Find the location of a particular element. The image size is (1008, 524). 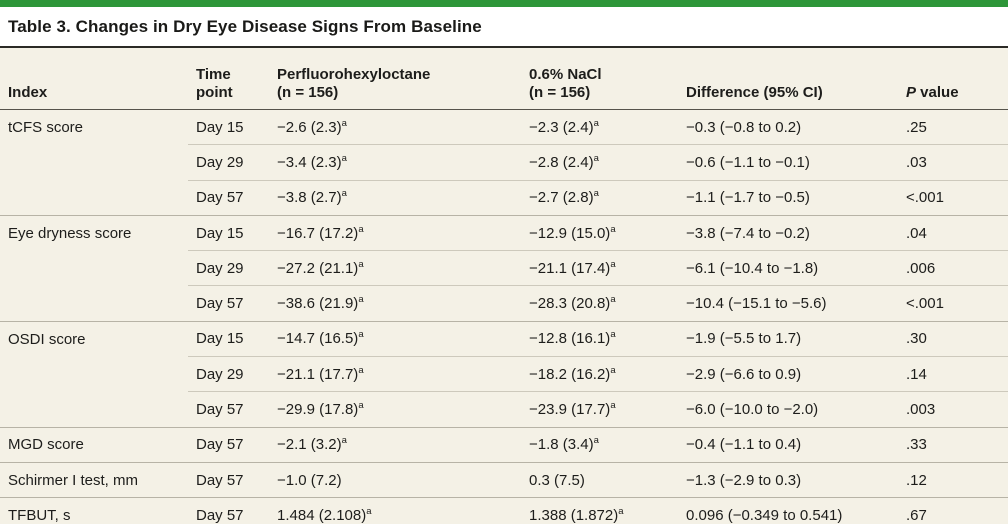

cell-difference: −3.8 (−7.4 to −0.2) is located at coordinates (788, 232).